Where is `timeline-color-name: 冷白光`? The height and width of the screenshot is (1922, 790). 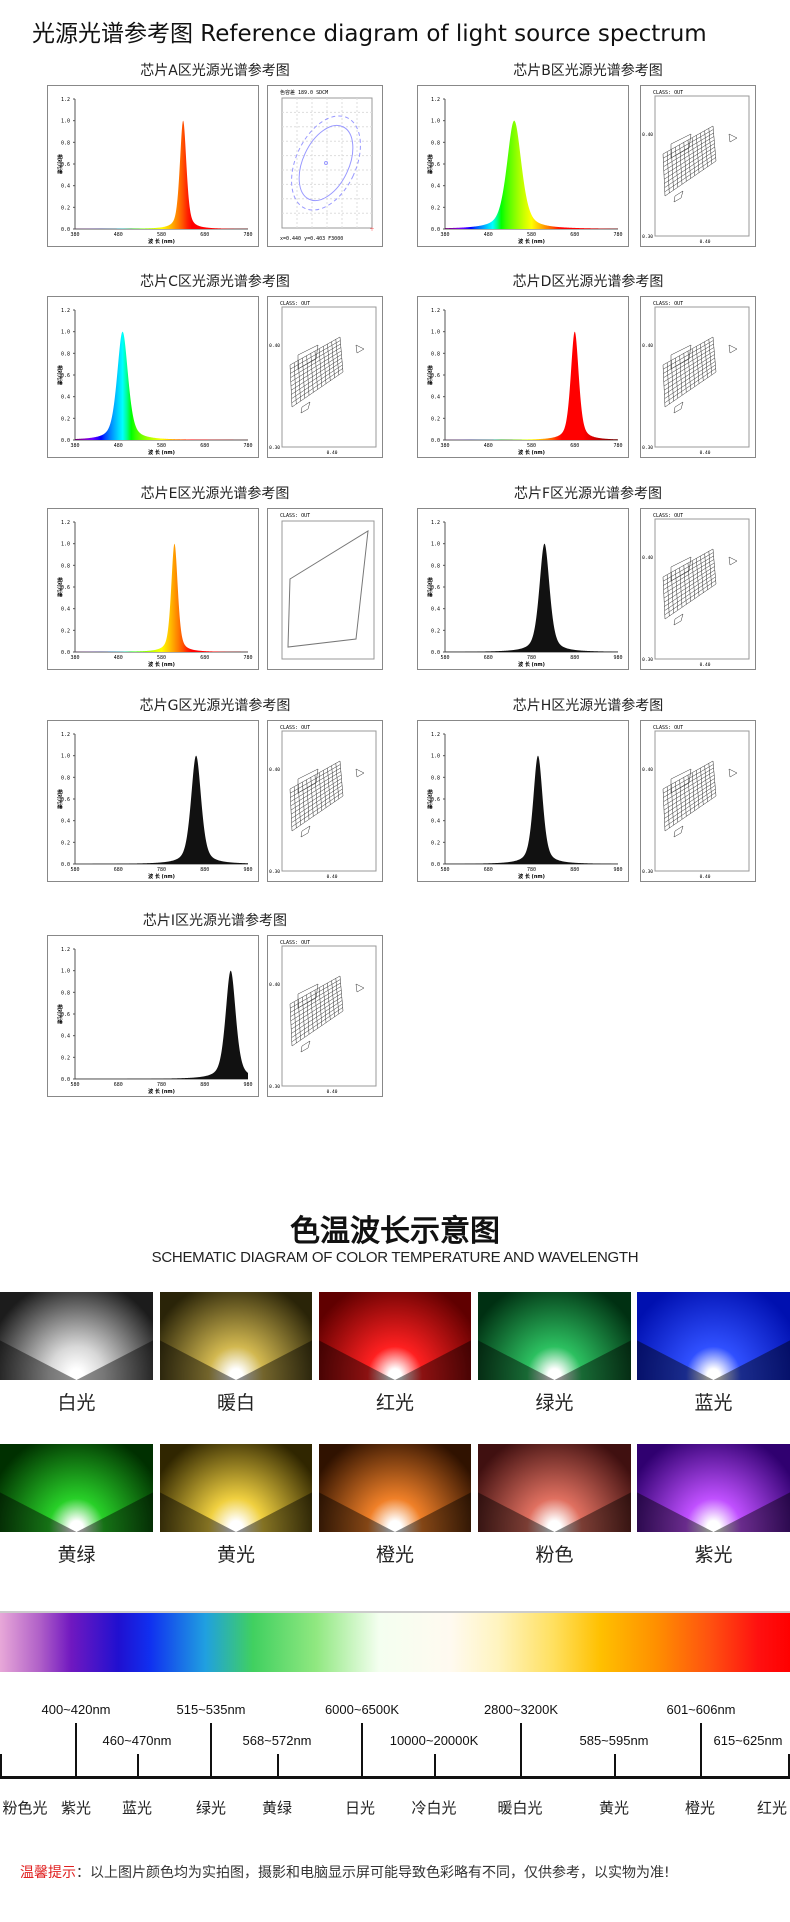
timeline-color-name: 冷白光 is located at coordinates (434, 1808).